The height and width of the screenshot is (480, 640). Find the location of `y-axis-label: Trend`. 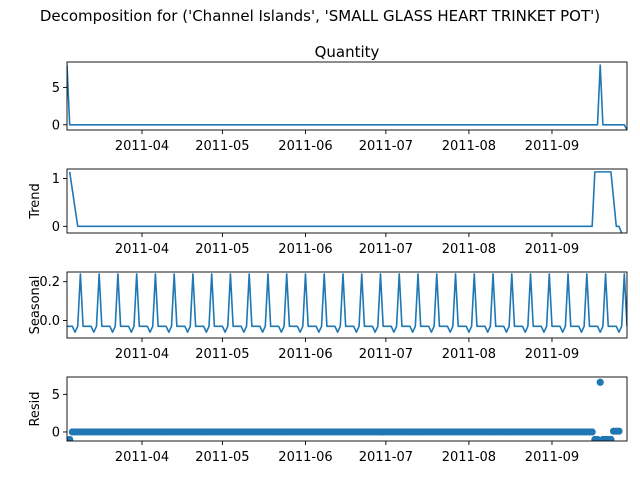

y-axis-label: Trend is located at coordinates (35, 201).